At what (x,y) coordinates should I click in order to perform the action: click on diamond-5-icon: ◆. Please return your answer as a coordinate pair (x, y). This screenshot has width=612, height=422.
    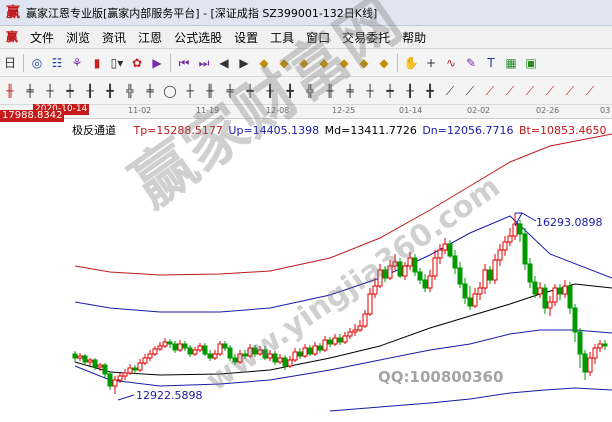
    Looking at the image, I should click on (344, 62).